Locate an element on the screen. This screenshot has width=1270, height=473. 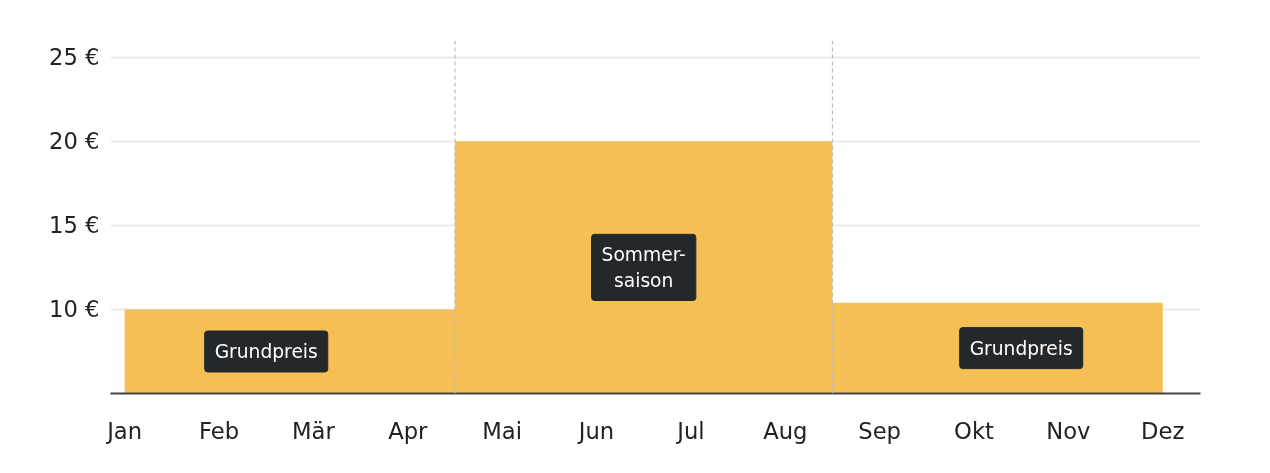
x-tick-label: Okt is located at coordinates (974, 430).